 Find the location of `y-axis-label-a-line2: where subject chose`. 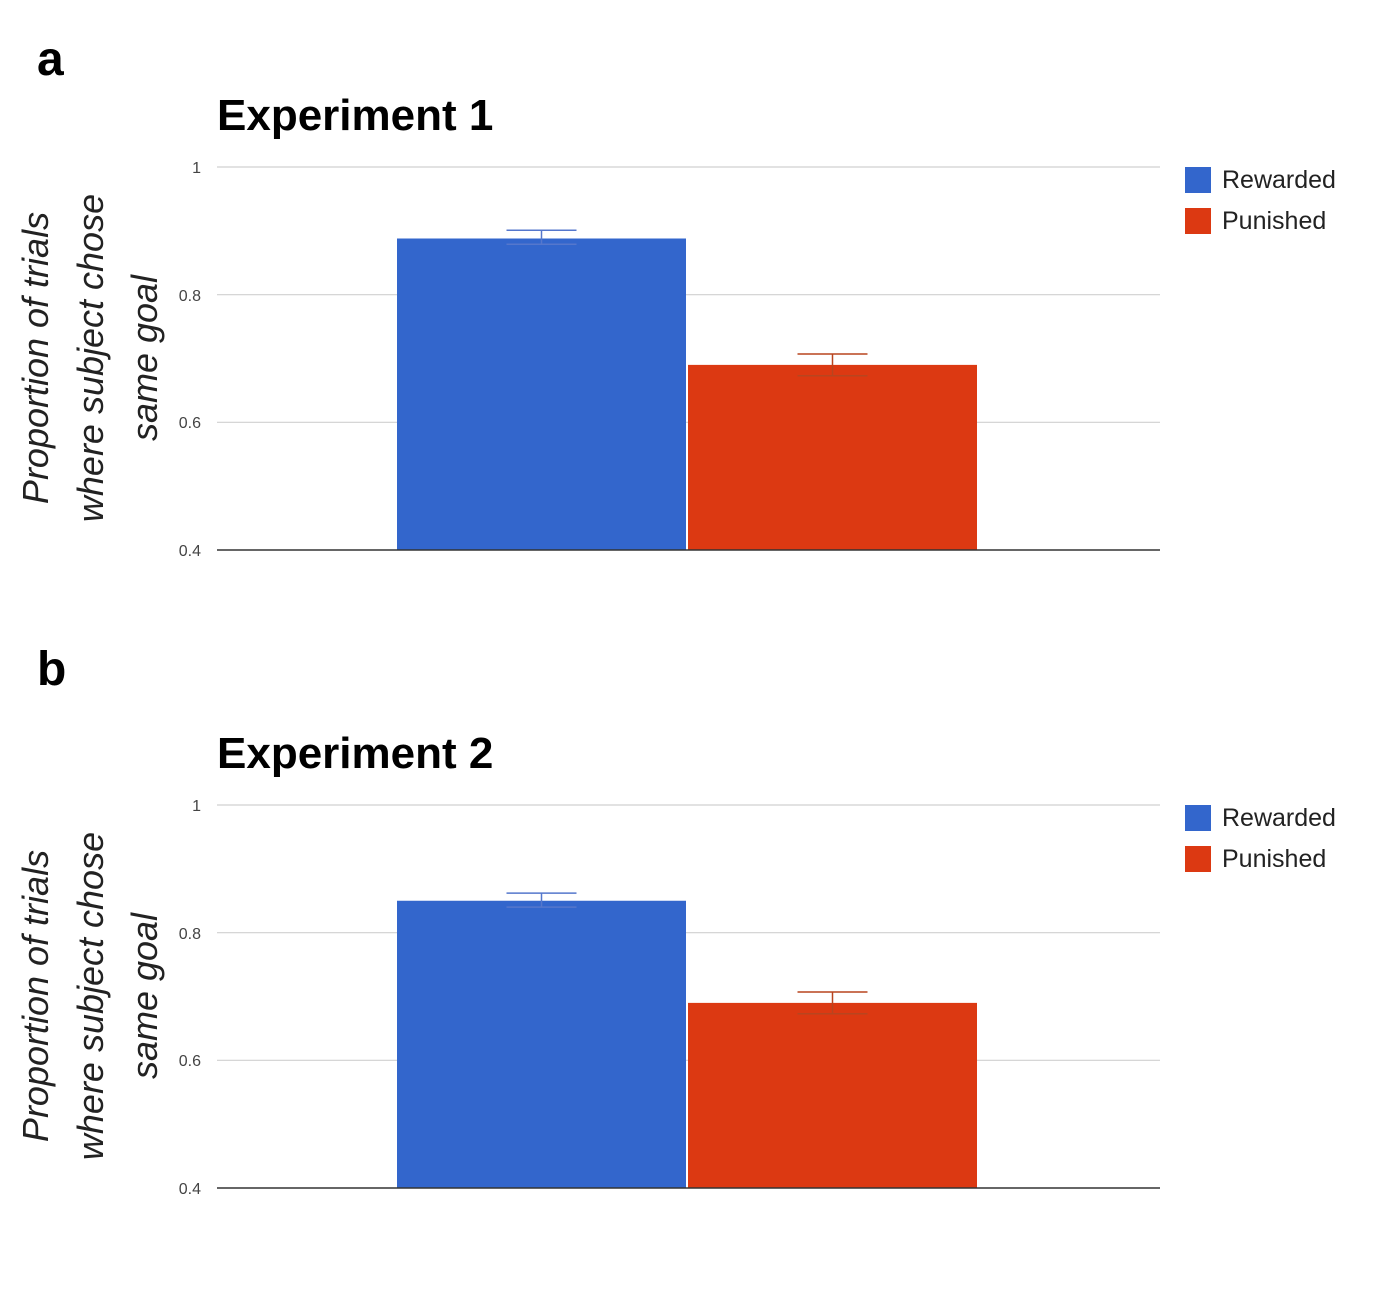

y-axis-label-a-line2: where subject chose is located at coordinates (90, 358).